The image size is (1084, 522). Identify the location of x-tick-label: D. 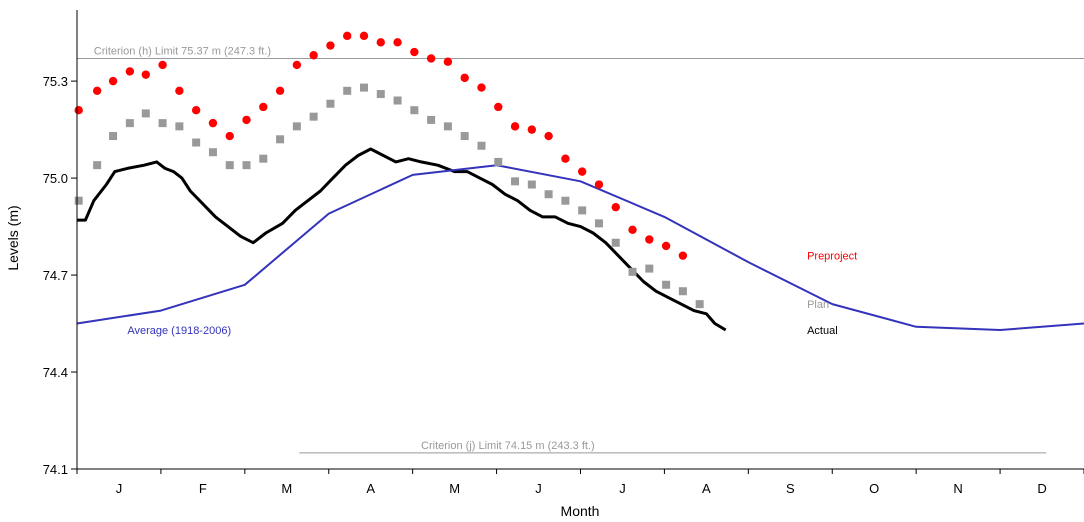
(1041, 488).